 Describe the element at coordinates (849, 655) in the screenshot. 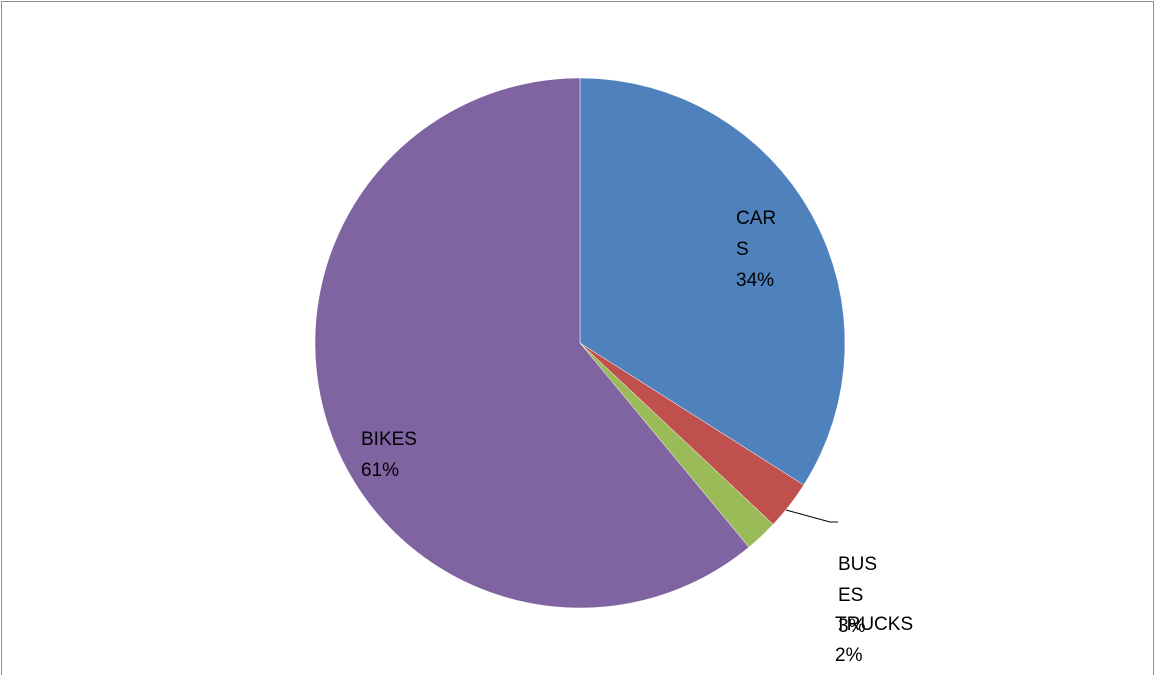

I see `value-label: 2%` at that location.